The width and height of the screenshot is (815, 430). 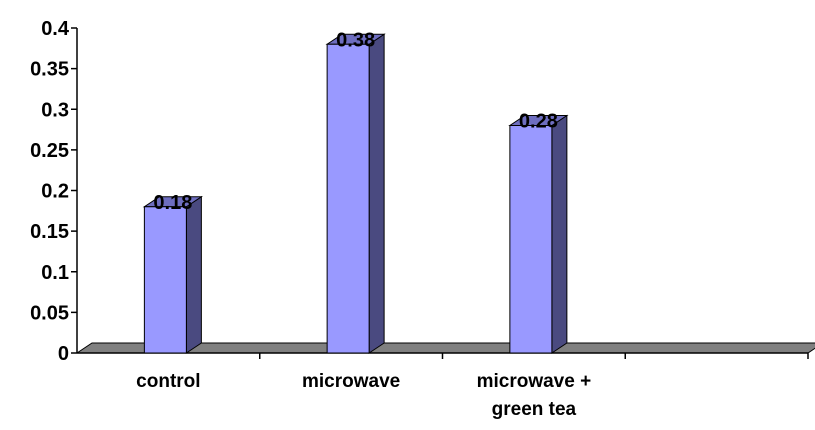 What do you see at coordinates (63, 354) in the screenshot?
I see `y-tick-label: 0` at bounding box center [63, 354].